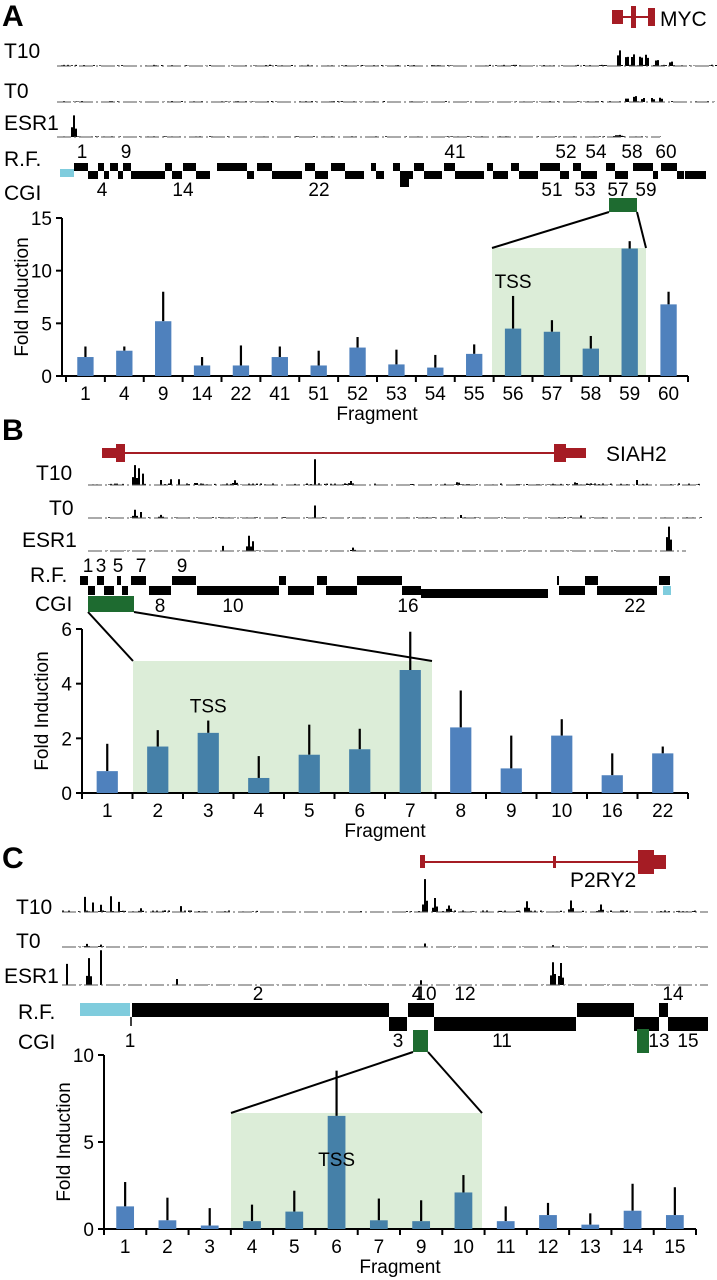  Describe the element at coordinates (407, 606) in the screenshot. I see `rf-label-bottom: 16` at that location.